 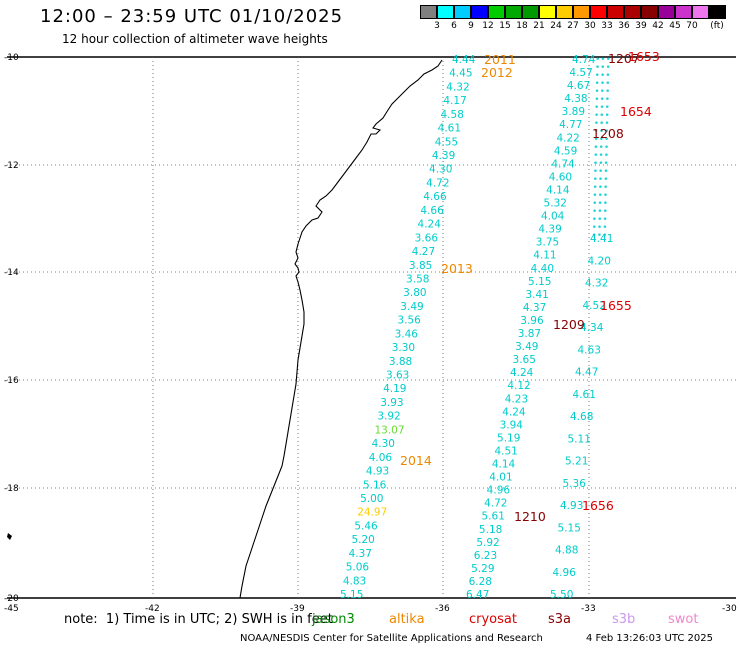 What do you see at coordinates (616, 305) in the screenshot?
I see `pass-time-label: 1655` at bounding box center [616, 305].